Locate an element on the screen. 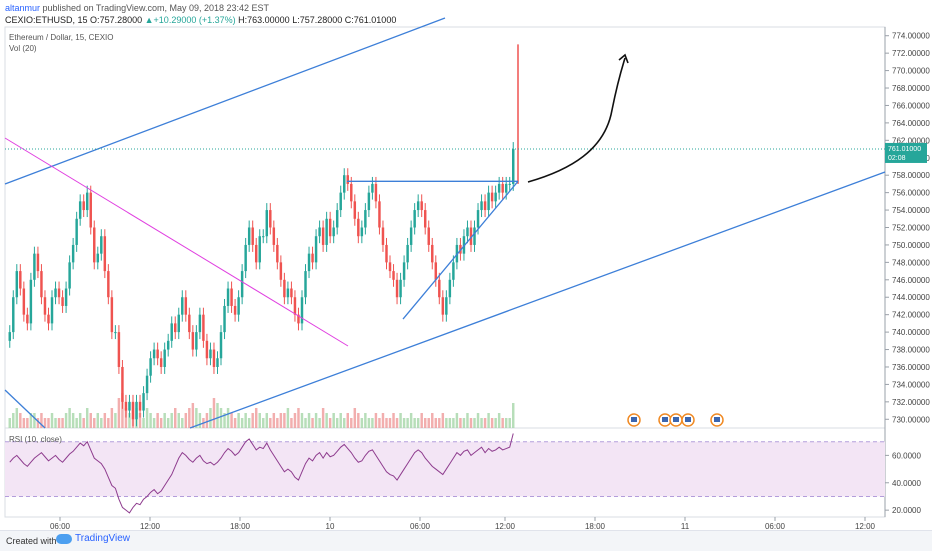  price-tick-label: 746.00000 is located at coordinates (911, 280).